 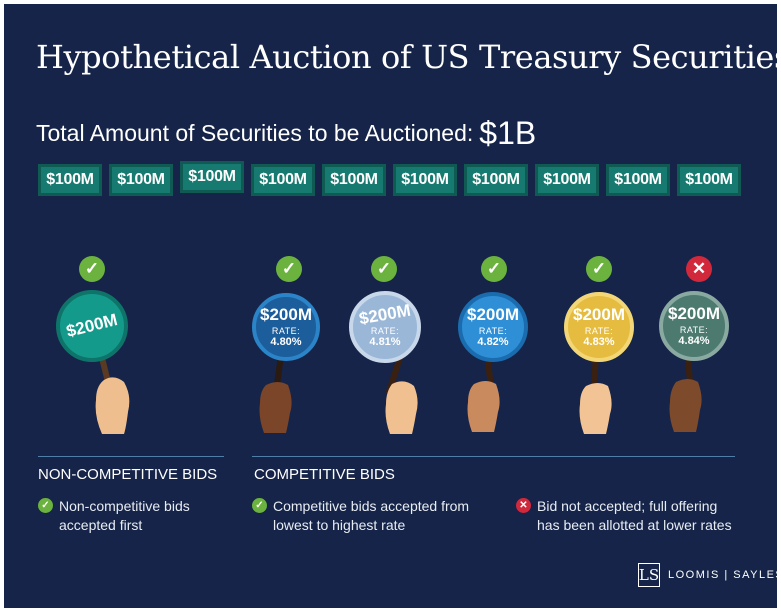 What do you see at coordinates (599, 342) in the screenshot?
I see `bid-rate: 4.83%` at bounding box center [599, 342].